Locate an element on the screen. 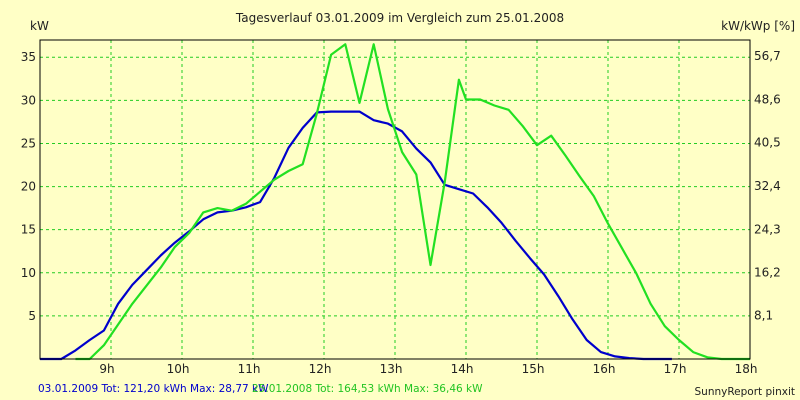 Image resolution: width=800 pixels, height=400 pixels. x-tick-label: 15h is located at coordinates (533, 369).